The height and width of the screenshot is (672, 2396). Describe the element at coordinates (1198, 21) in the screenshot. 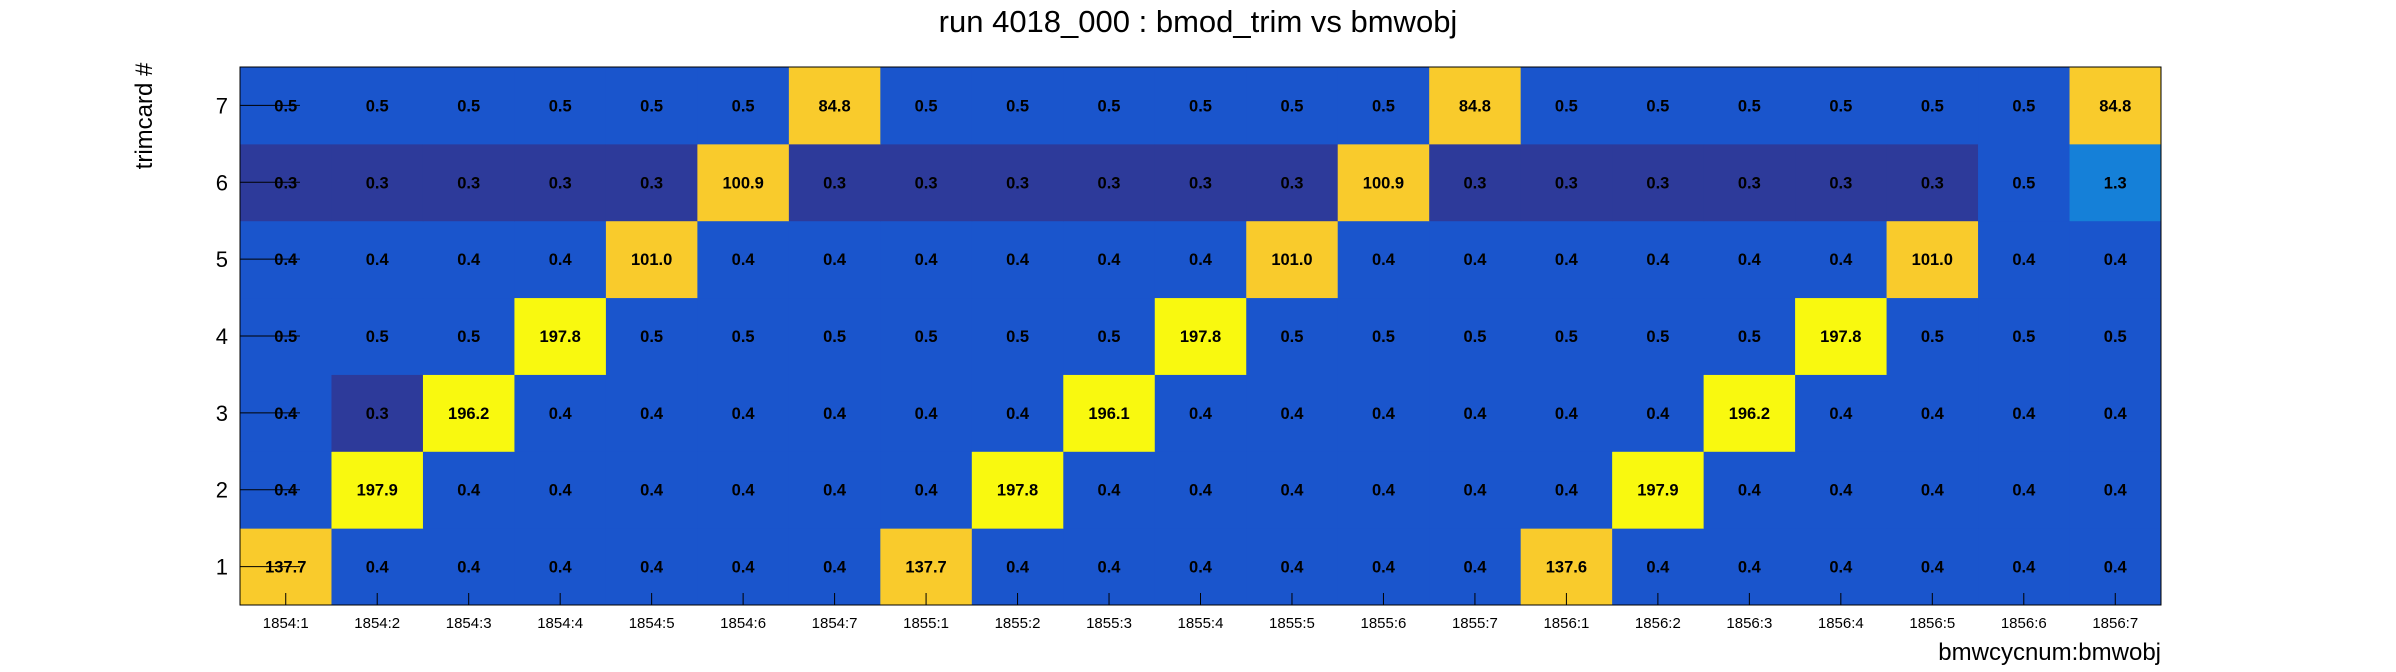

I see `chart-title: run 4018_000 : bmod_trim vs bmwobj` at that location.